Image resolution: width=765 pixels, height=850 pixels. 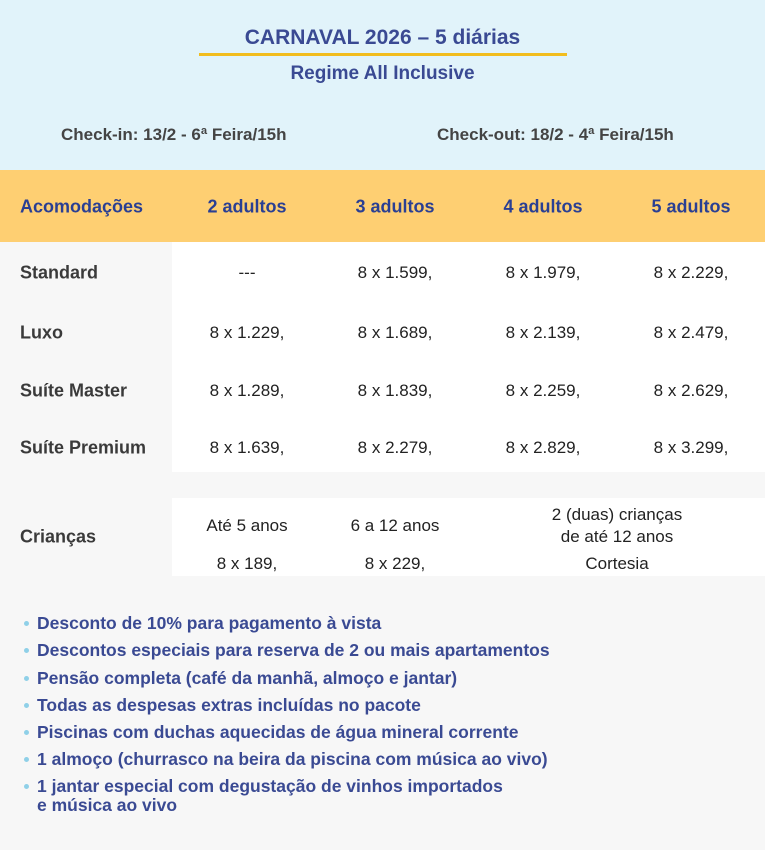 I want to click on row-label: Luxo, so click(x=41, y=332).